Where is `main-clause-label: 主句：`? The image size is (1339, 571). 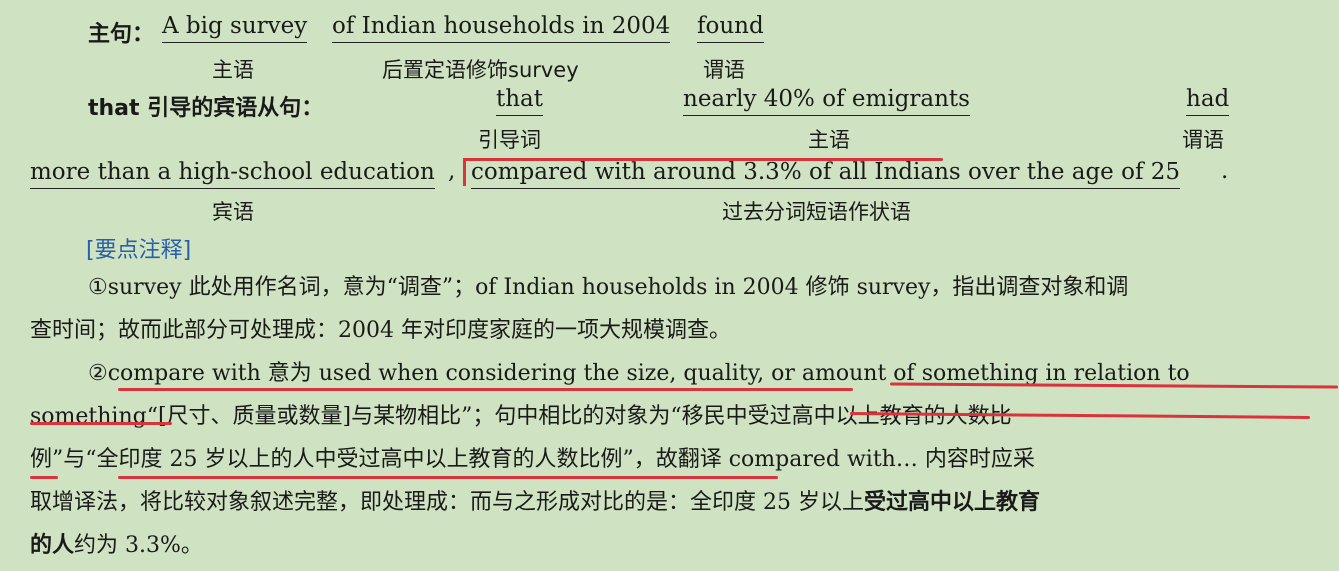 main-clause-label: 主句： is located at coordinates (121, 34).